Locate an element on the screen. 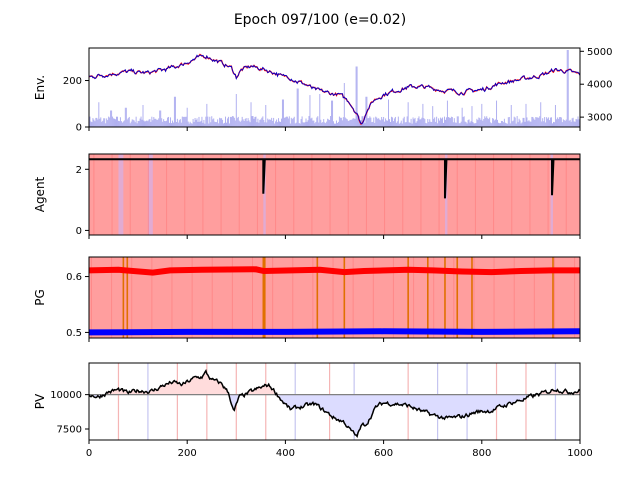 This screenshot has width=640, height=480. agent-y-label-0: 0 is located at coordinates (79, 231).